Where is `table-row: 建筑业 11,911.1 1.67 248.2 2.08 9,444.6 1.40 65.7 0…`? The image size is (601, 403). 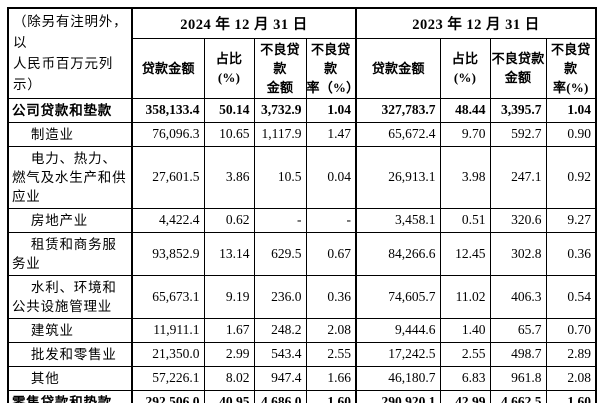
table-row: 建筑业 11,911.1 1.67 248.2 2.08 9,444.6 1.40 65.7 0… is located at coordinates (302, 330).